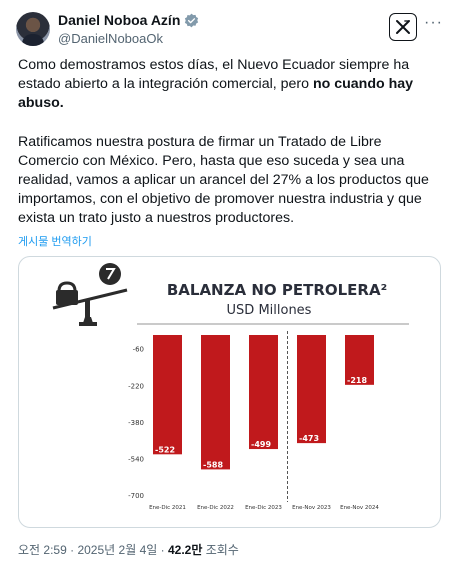 The image size is (450, 561). What do you see at coordinates (33, 29) in the screenshot?
I see `avatar` at bounding box center [33, 29].